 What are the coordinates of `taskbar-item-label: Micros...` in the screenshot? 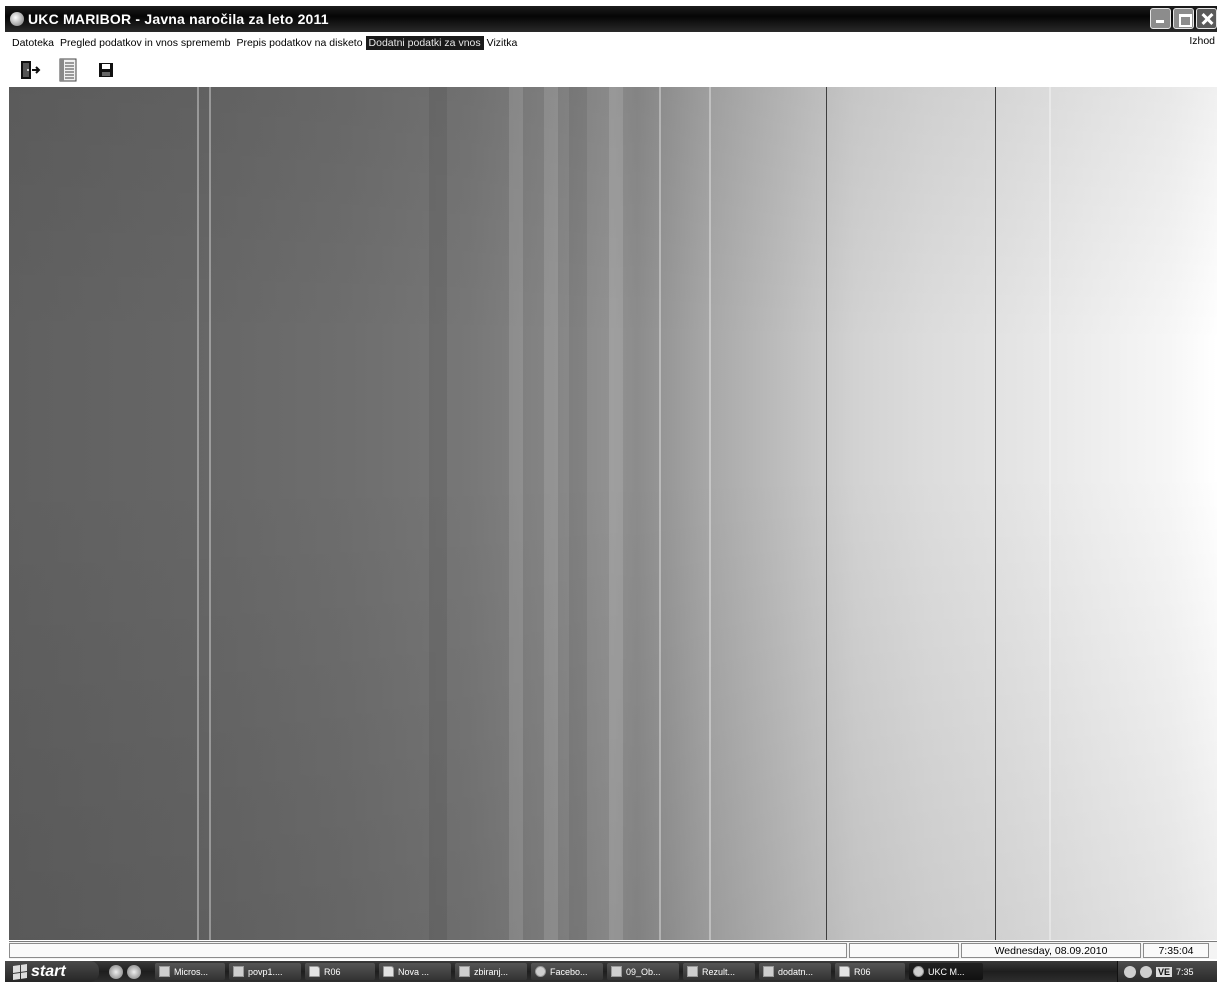 It's located at (191, 971).